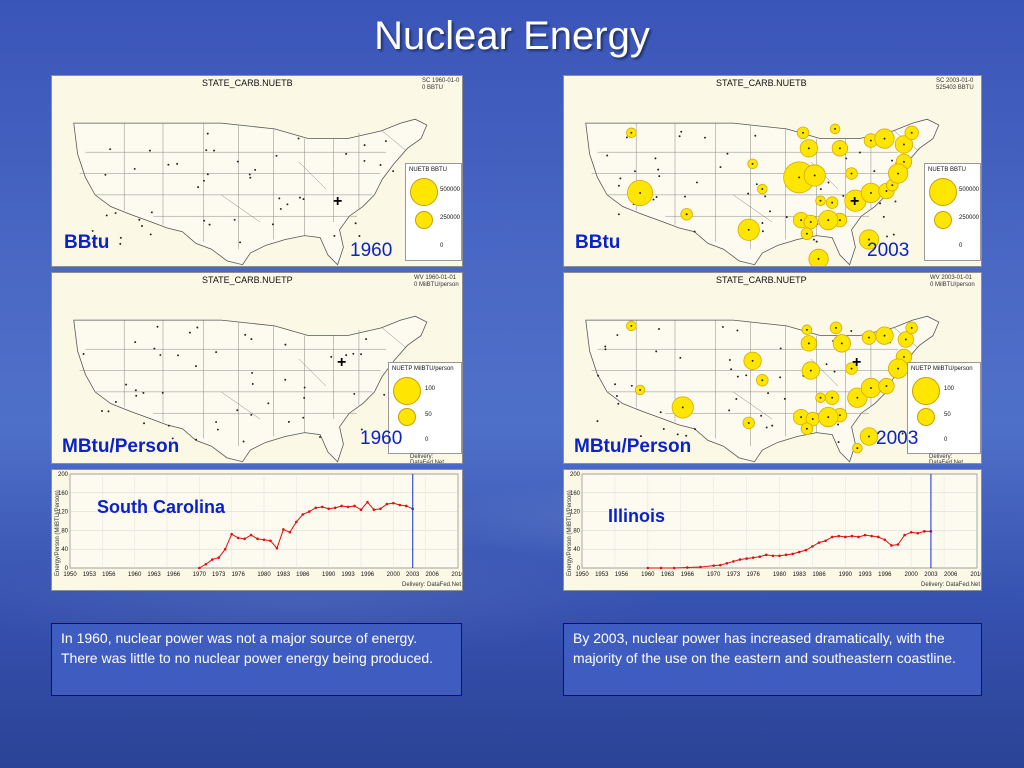 This screenshot has width=1024, height=768. What do you see at coordinates (250, 192) in the screenshot?
I see `country-outline` at bounding box center [250, 192].